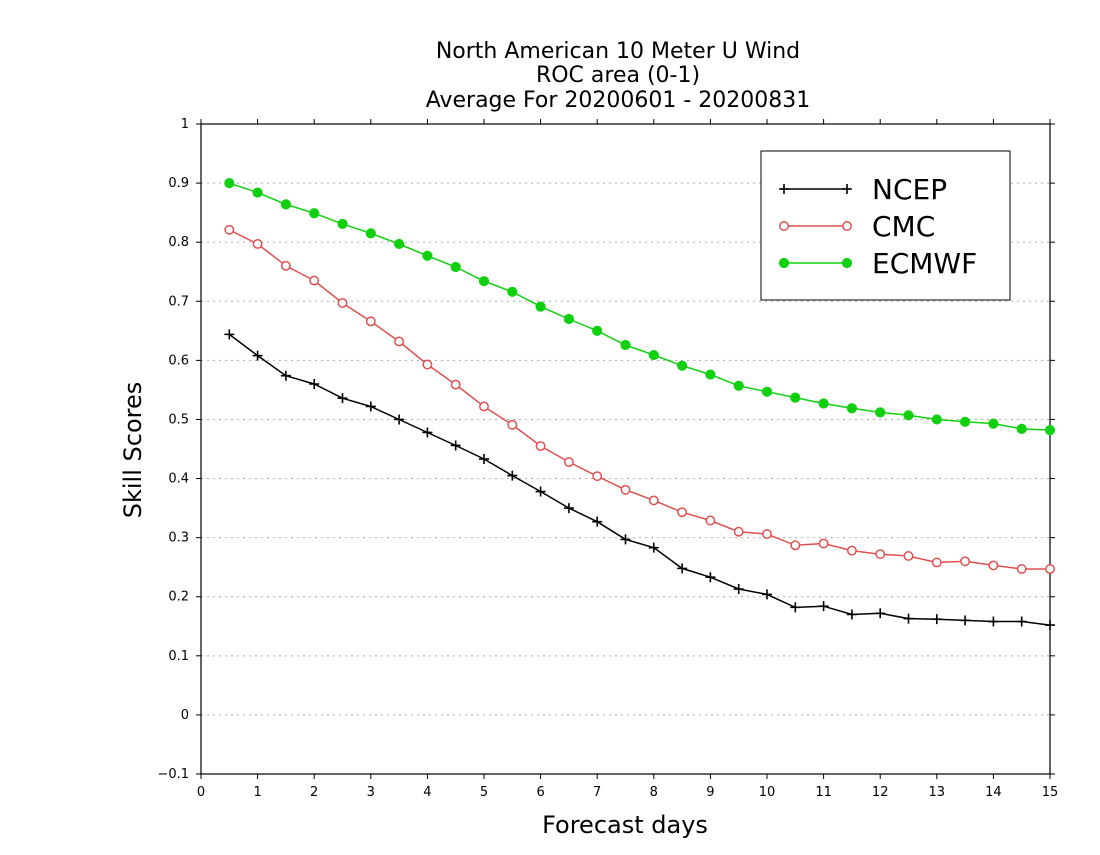 The width and height of the screenshot is (1100, 855). What do you see at coordinates (937, 792) in the screenshot?
I see `x-tick-label: 13` at bounding box center [937, 792].